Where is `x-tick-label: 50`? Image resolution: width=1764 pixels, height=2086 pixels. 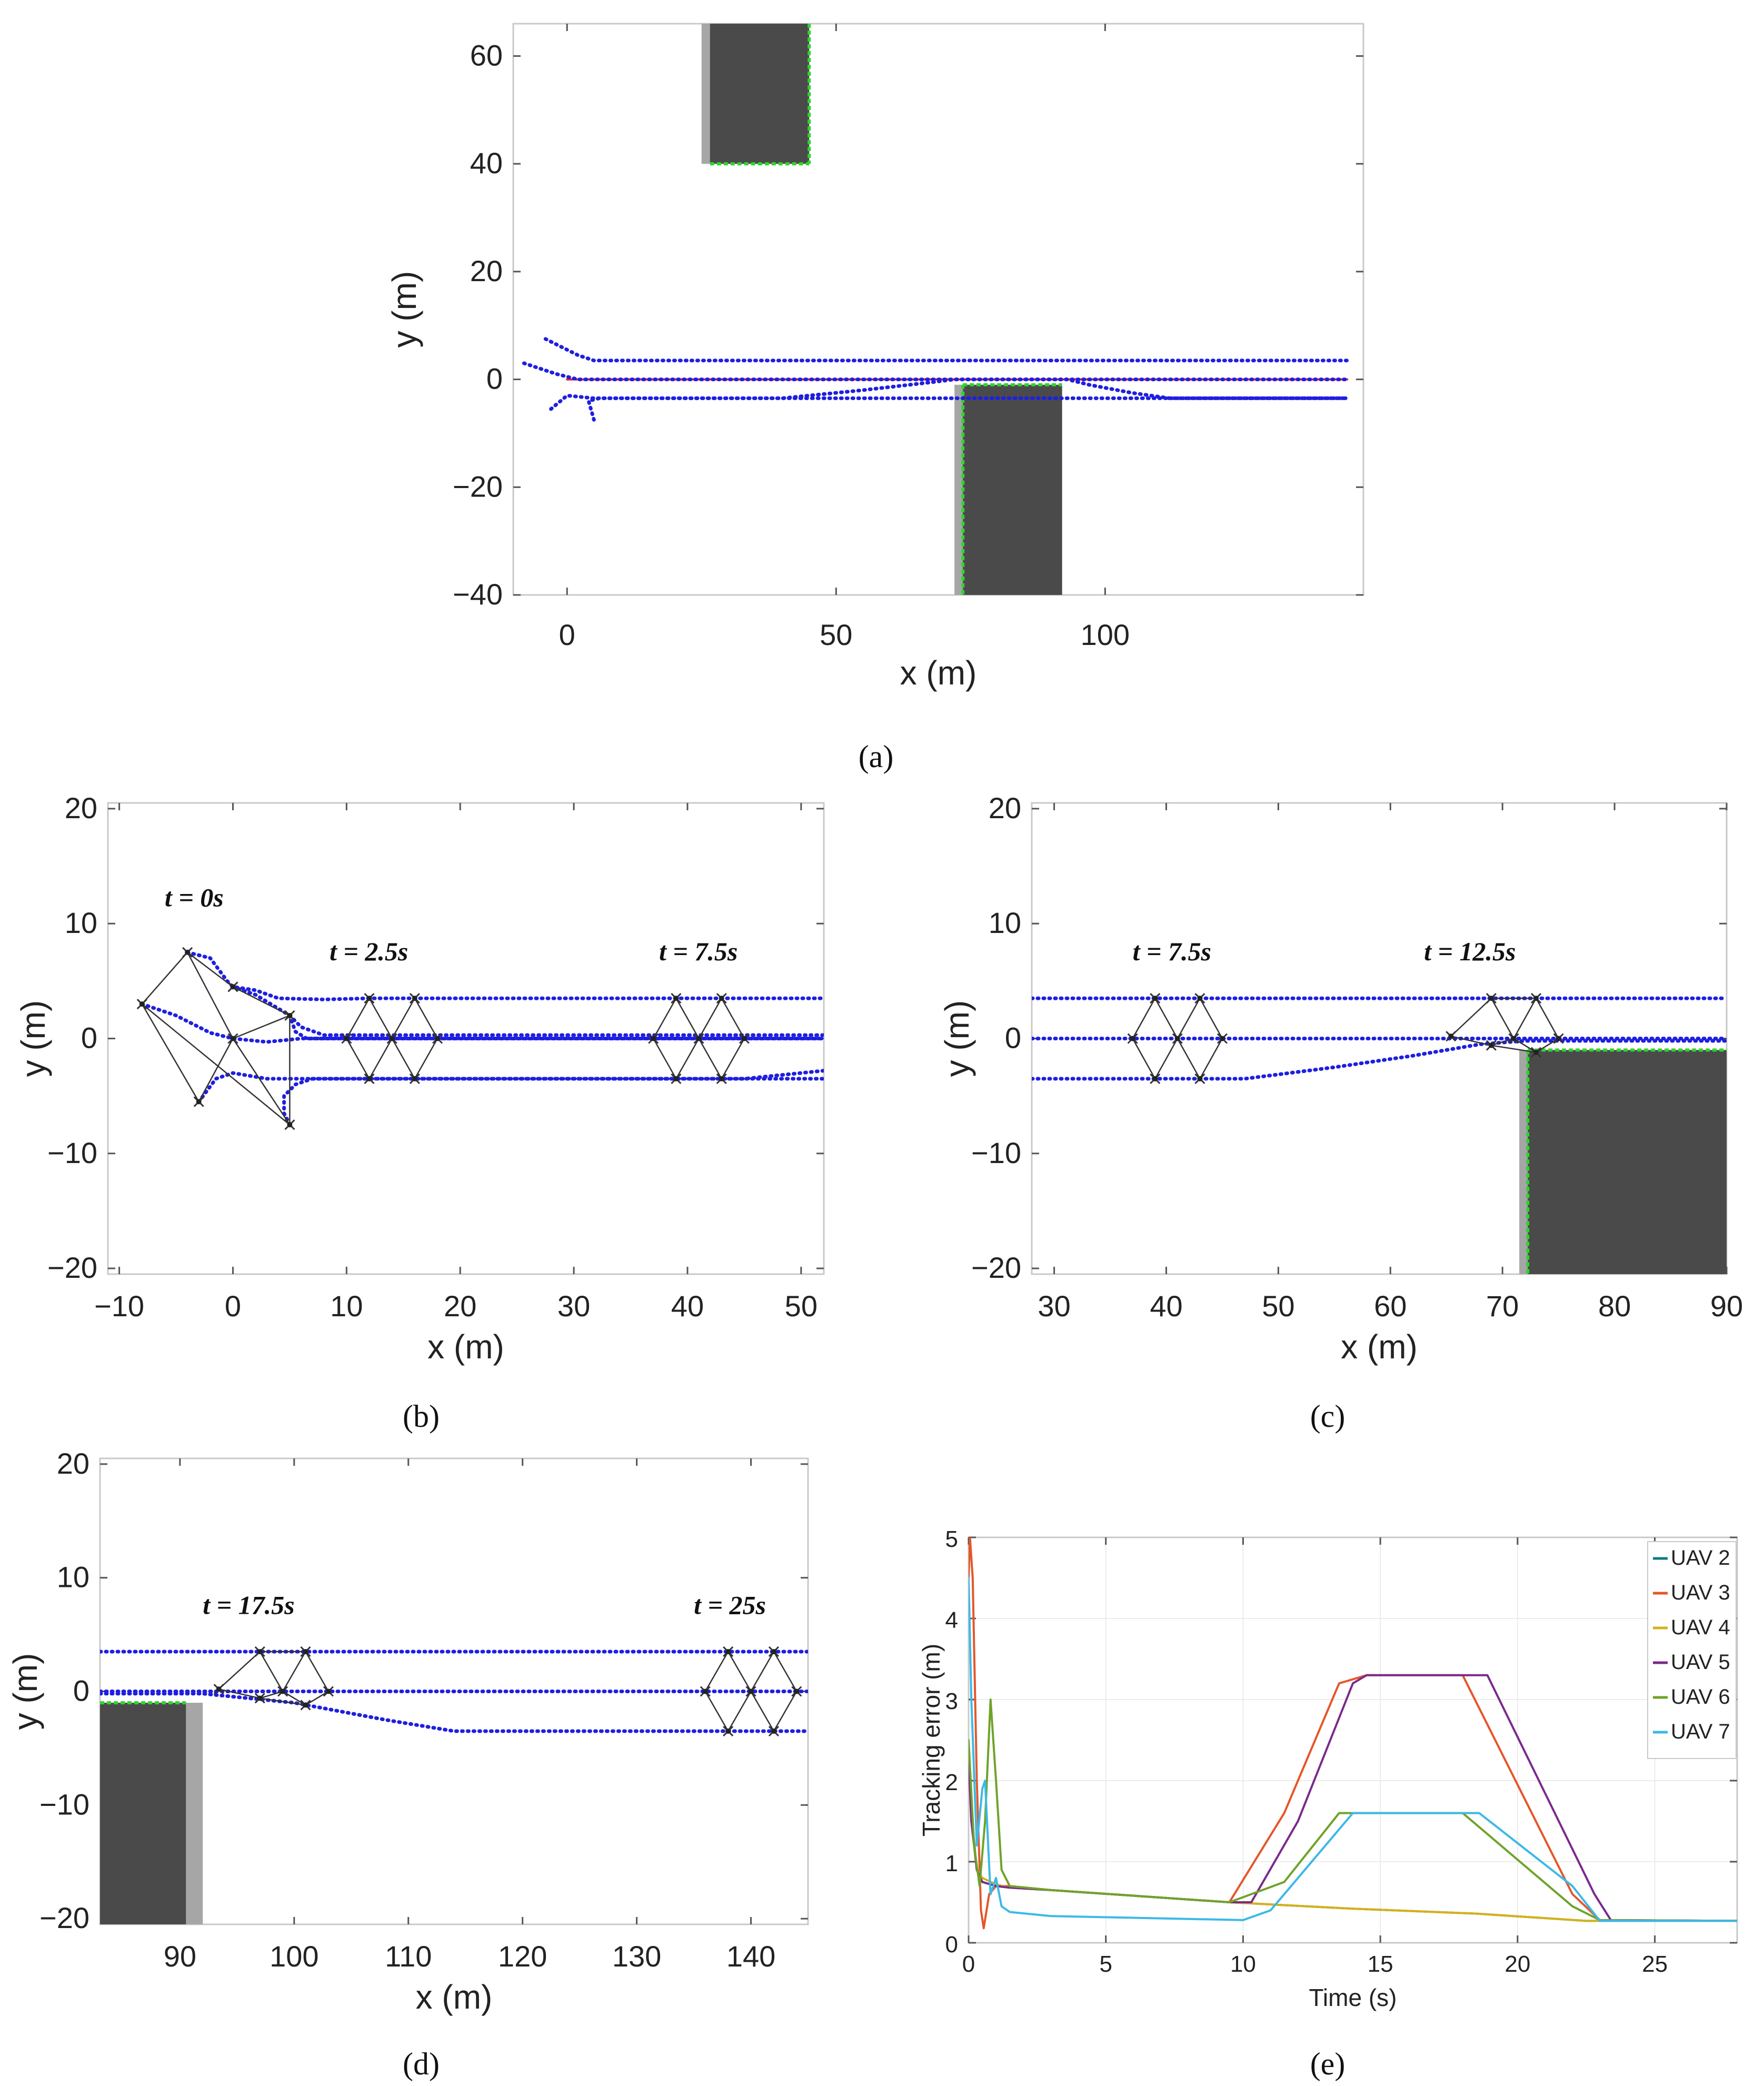 x-tick-label: 50 is located at coordinates (1278, 1306).